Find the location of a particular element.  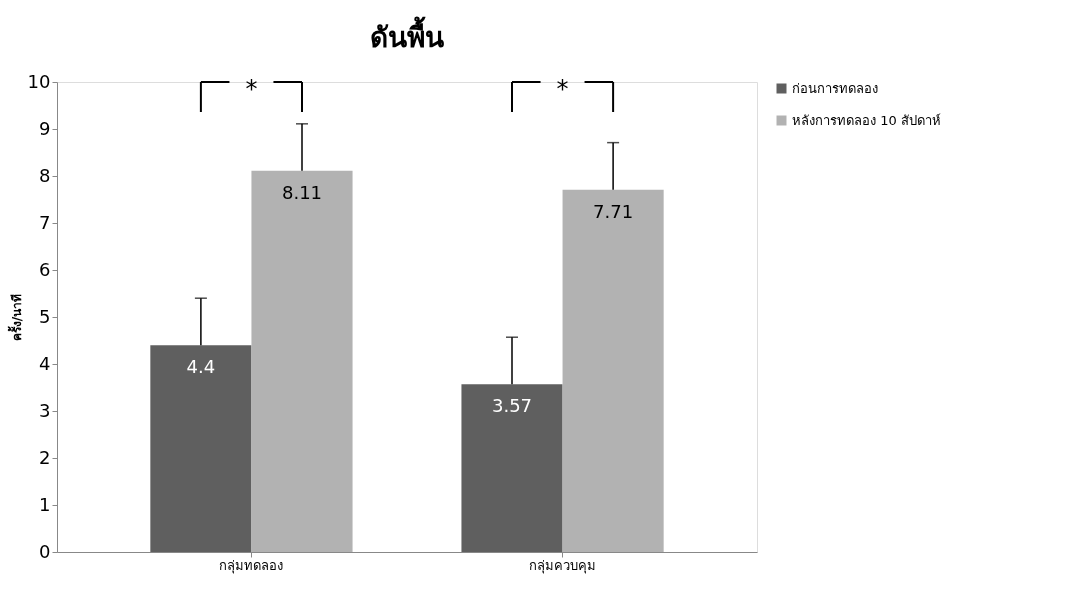

data-label: 8.11 is located at coordinates (302, 192).